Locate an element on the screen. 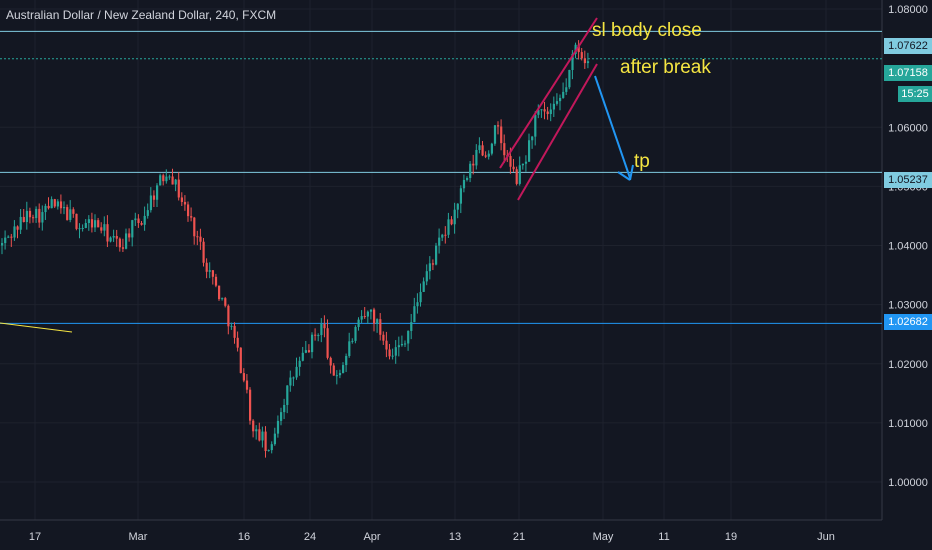 The height and width of the screenshot is (550, 932). x-tick-label: 24 is located at coordinates (310, 537).